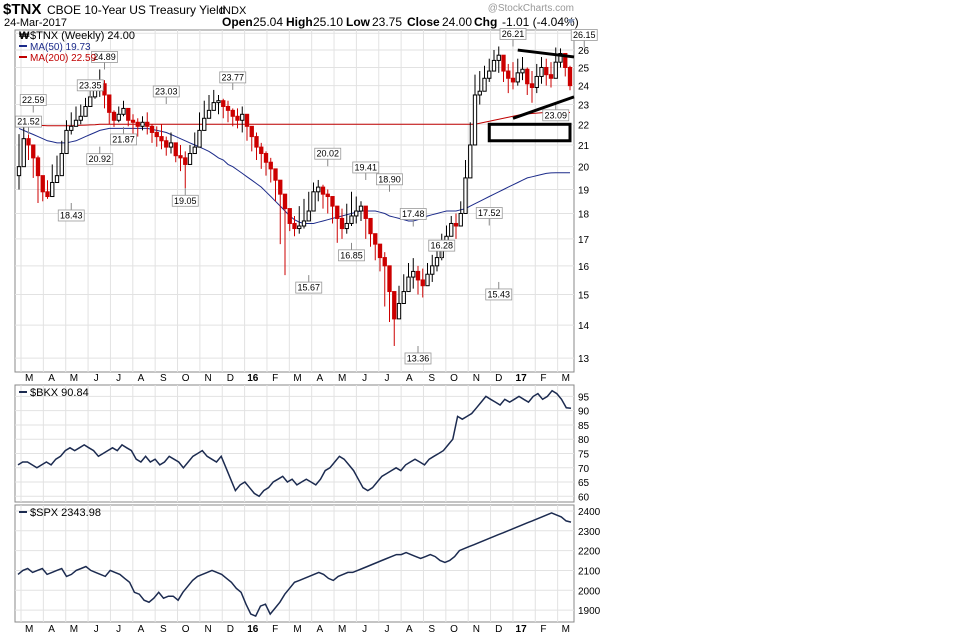 This screenshot has height=639, width=960. I want to click on open-value: 25.04, so click(268, 22).